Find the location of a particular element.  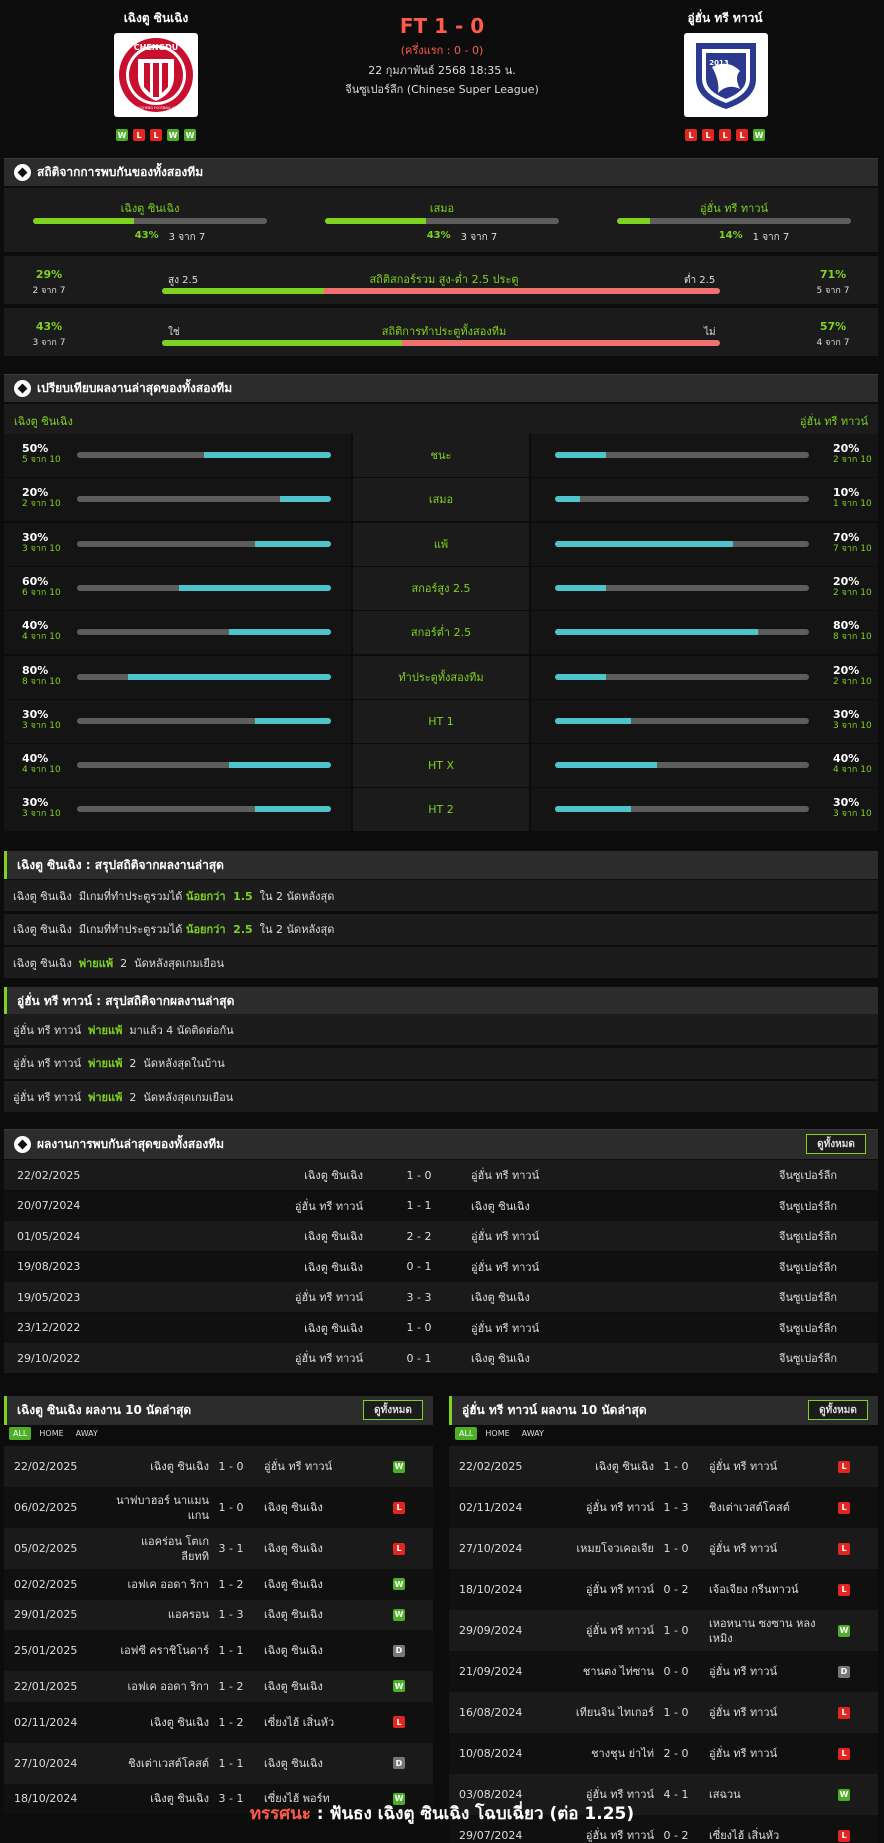

match-away-team: ชิงเต่าเวสต์โคสต์ is located at coordinates (749, 1507).